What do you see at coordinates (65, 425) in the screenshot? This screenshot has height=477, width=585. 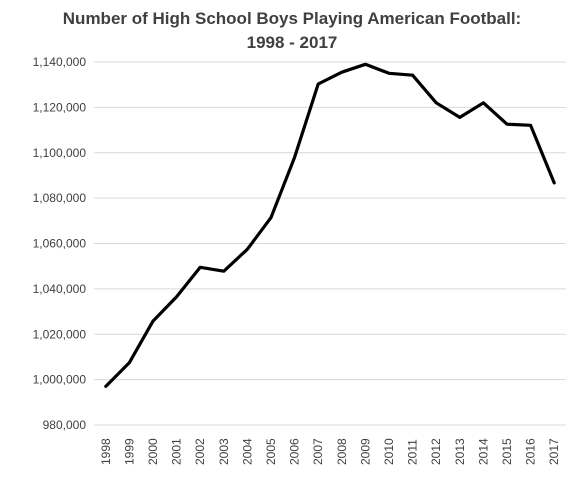 I see `y-tick-label: 980,000` at bounding box center [65, 425].